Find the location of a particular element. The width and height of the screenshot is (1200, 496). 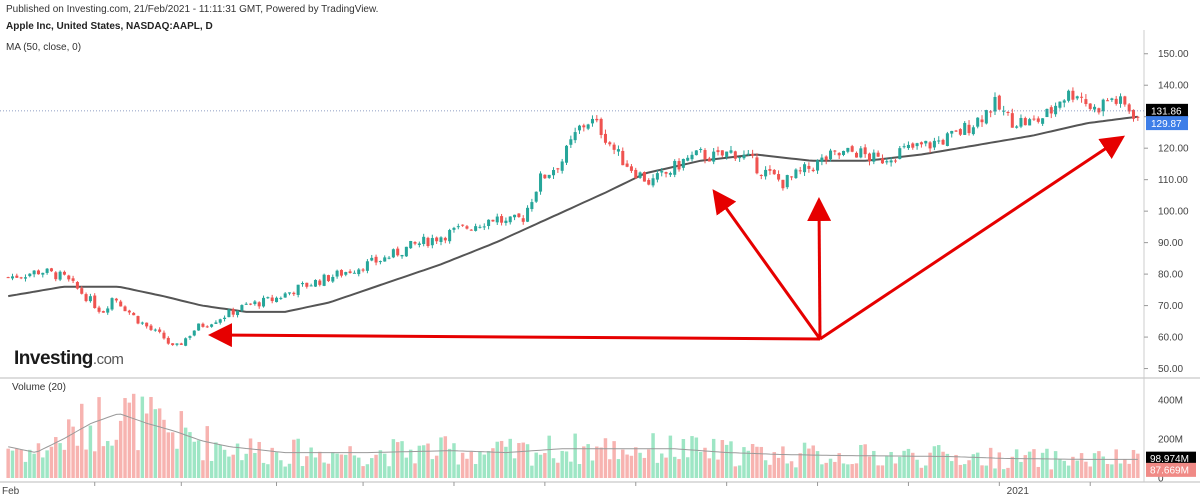

volume-tick-label: 200M is located at coordinates (1170, 439).